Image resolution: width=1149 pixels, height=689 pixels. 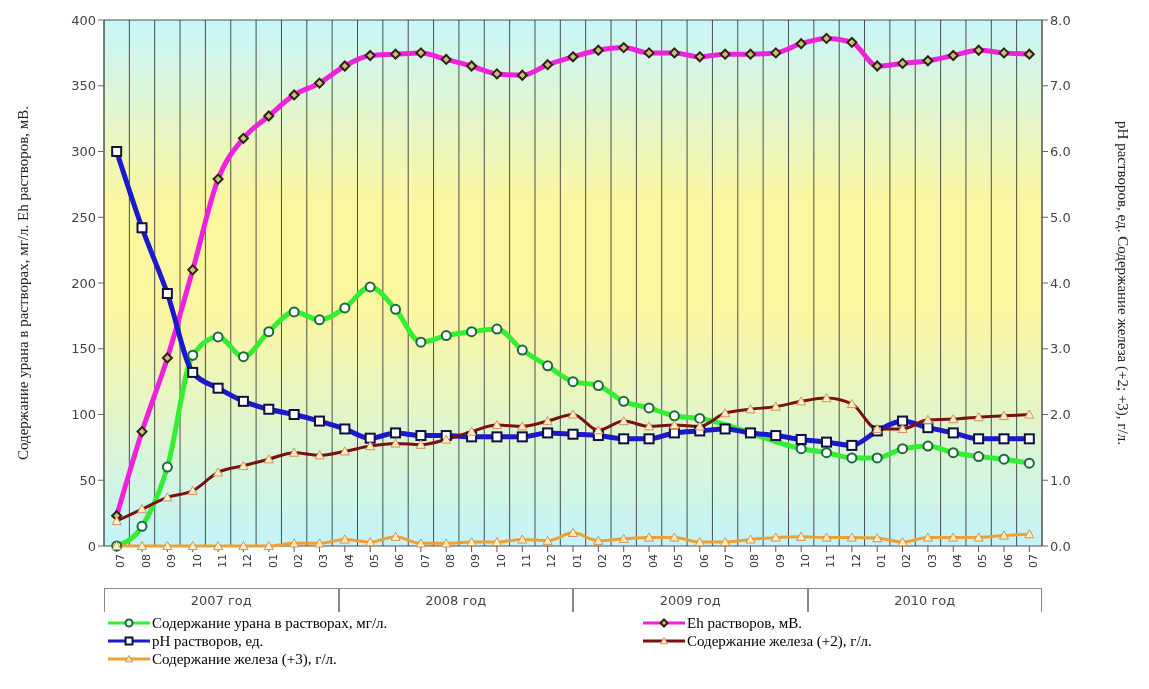 What do you see at coordinates (745, 623) in the screenshot?
I see `legend-label: Eh растворов, мВ.` at bounding box center [745, 623].